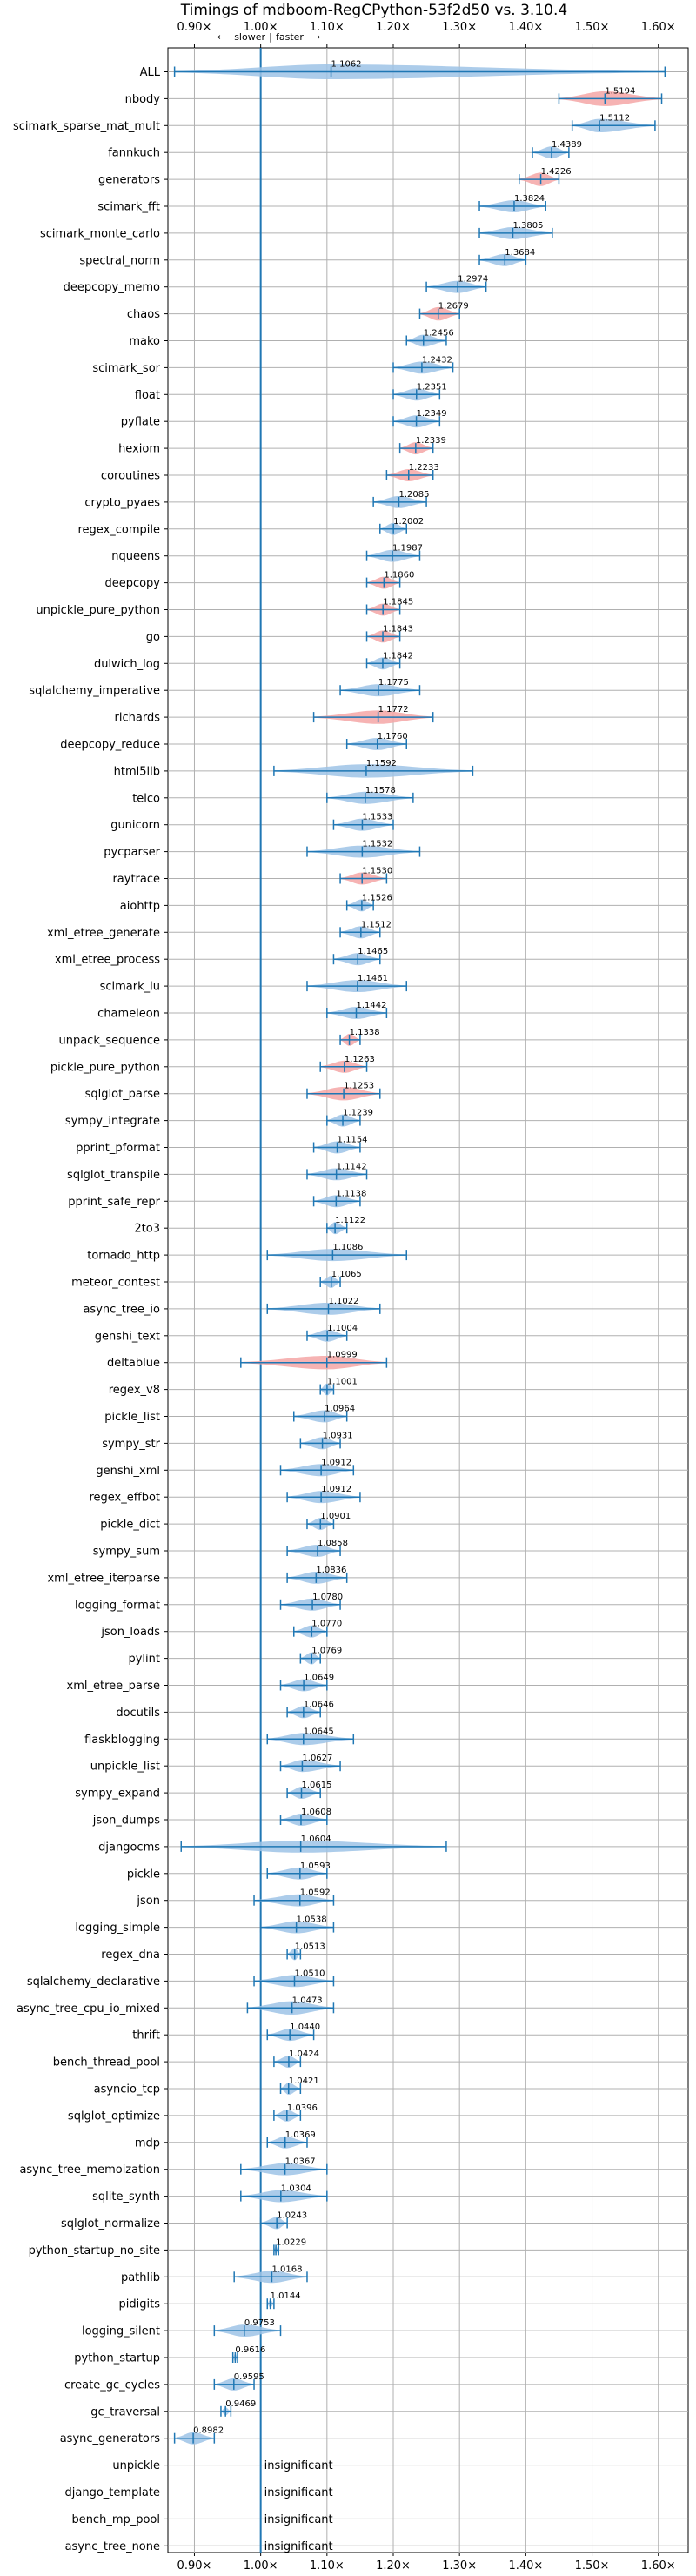 Image resolution: width=696 pixels, height=2576 pixels. I want to click on category-label: python_startup, so click(117, 2358).